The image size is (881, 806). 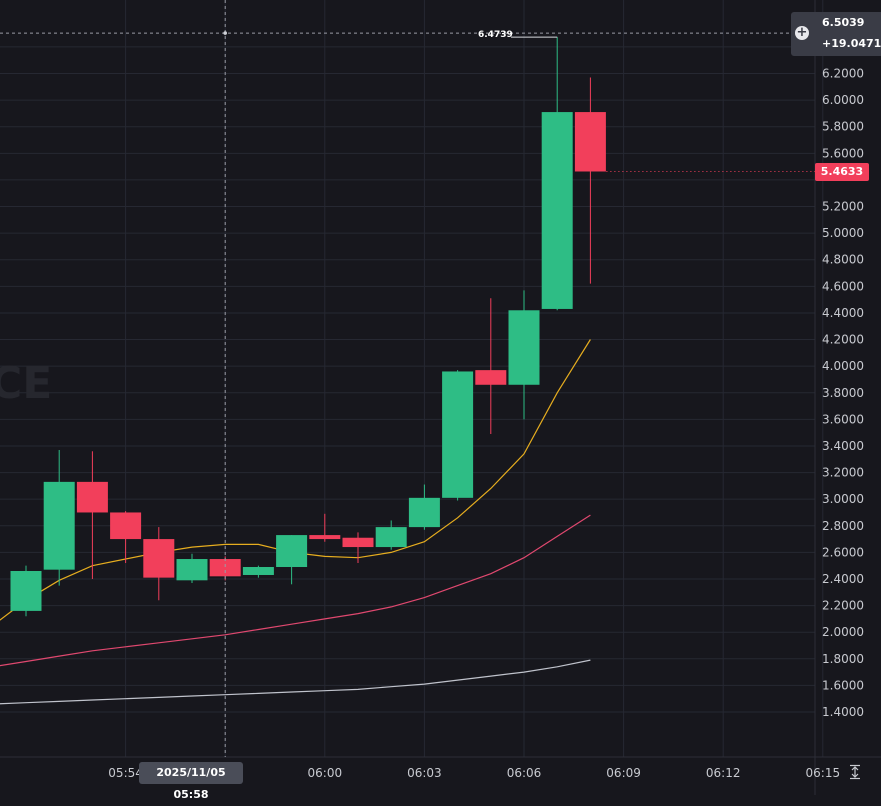 What do you see at coordinates (26, 383) in the screenshot?
I see `watermark: CE` at bounding box center [26, 383].